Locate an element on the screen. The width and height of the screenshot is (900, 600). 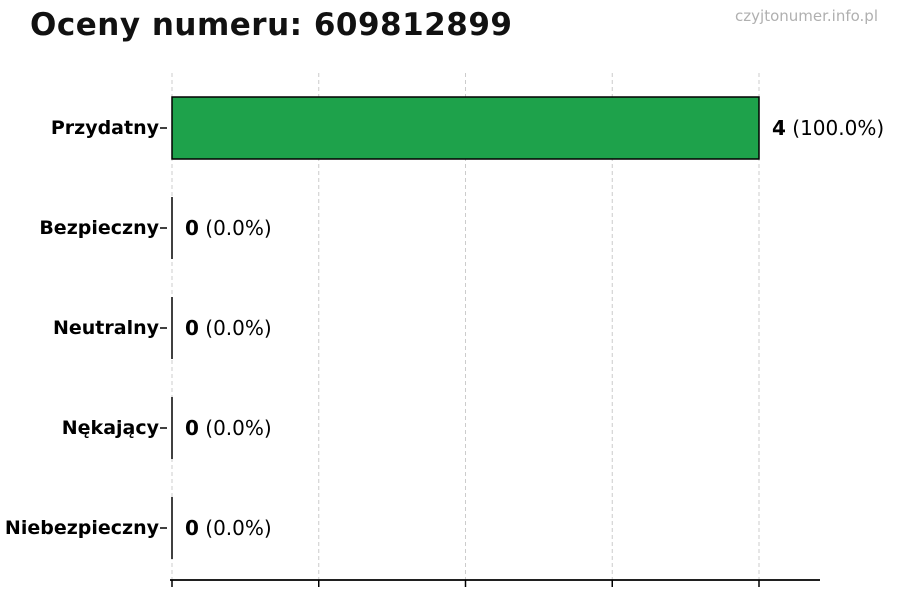
category-label: Bezpieczny is located at coordinates (99, 228).